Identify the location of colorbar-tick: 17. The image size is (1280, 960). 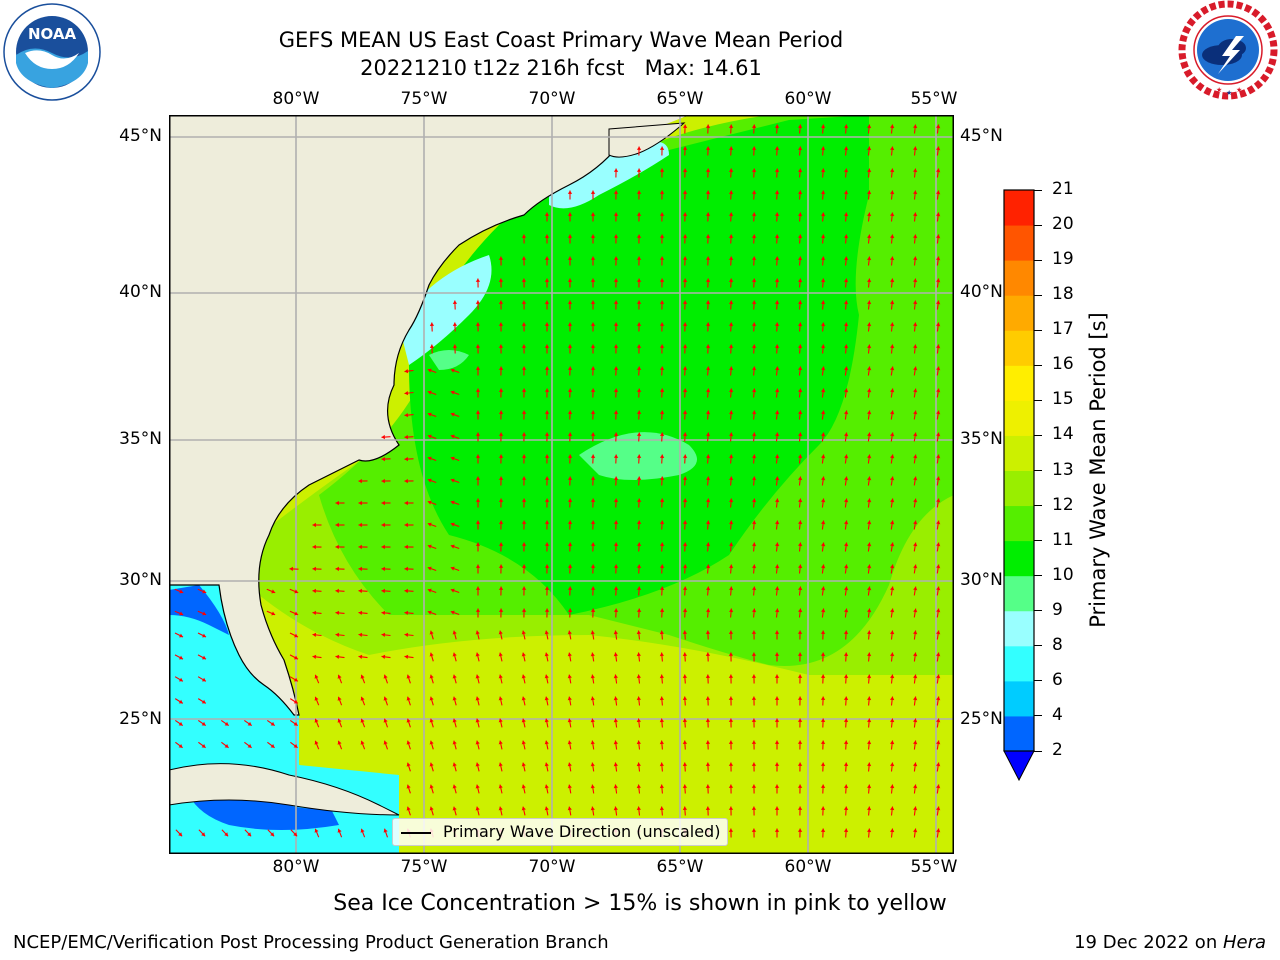
(1063, 329).